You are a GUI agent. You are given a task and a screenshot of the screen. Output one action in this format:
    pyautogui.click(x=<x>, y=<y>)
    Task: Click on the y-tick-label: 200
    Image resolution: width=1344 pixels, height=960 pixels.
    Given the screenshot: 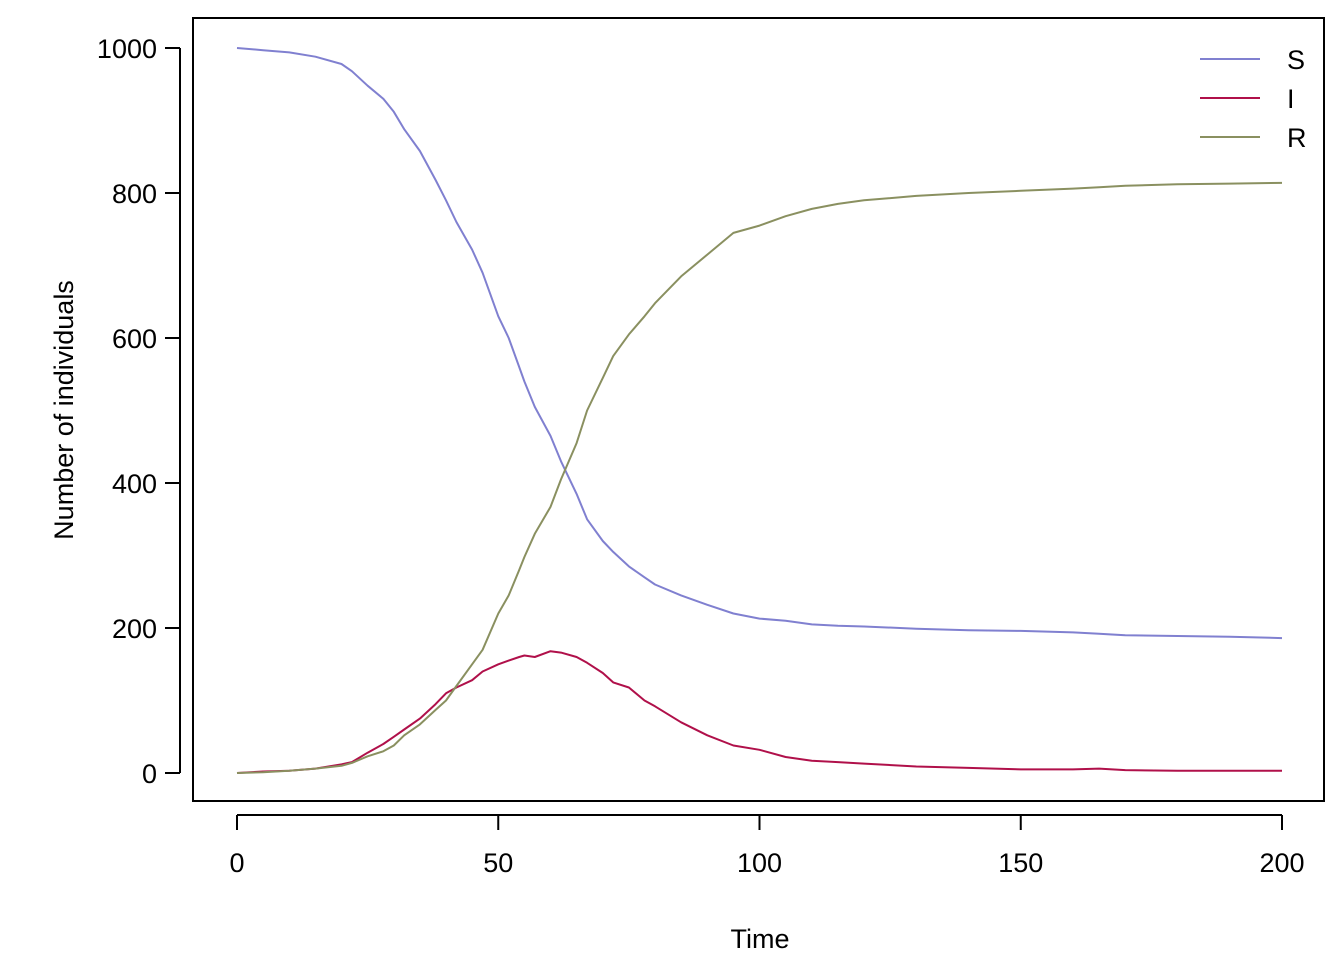 What is the action you would take?
    pyautogui.click(x=134, y=629)
    